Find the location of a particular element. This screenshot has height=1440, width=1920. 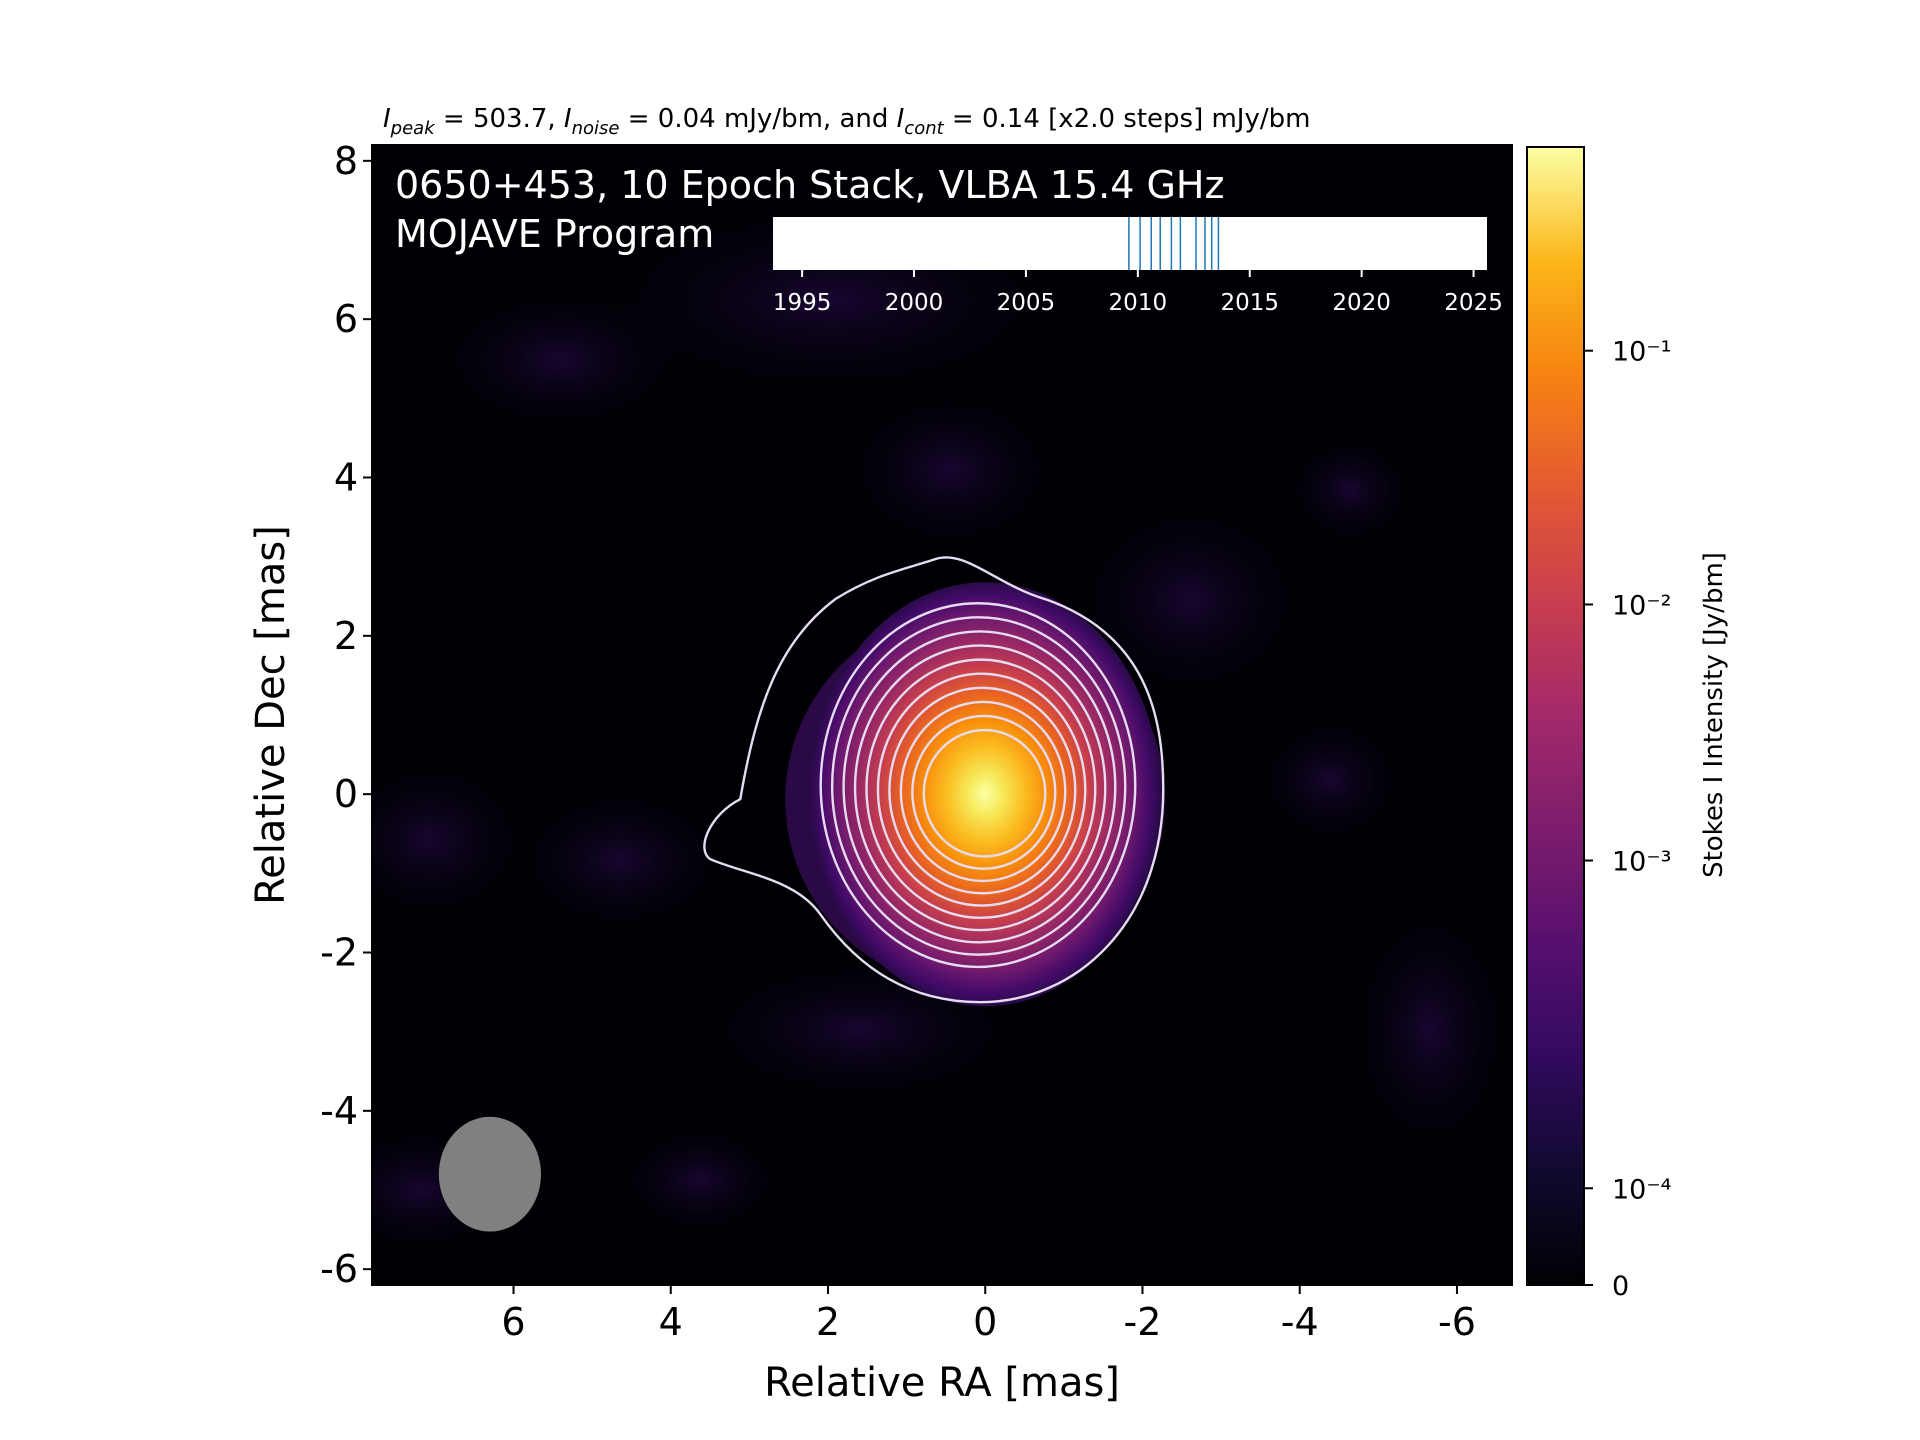

epoch-tick-label: 2015 is located at coordinates (1249, 303).